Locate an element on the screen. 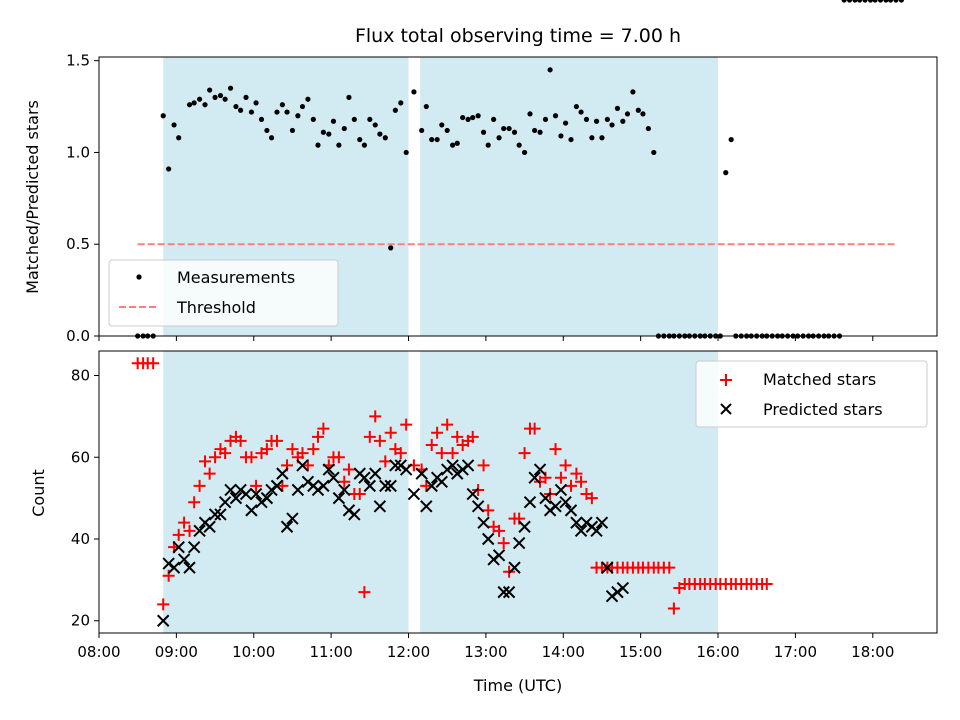 The width and height of the screenshot is (960, 720). top-y-tick-label: 0.0 is located at coordinates (78, 336).